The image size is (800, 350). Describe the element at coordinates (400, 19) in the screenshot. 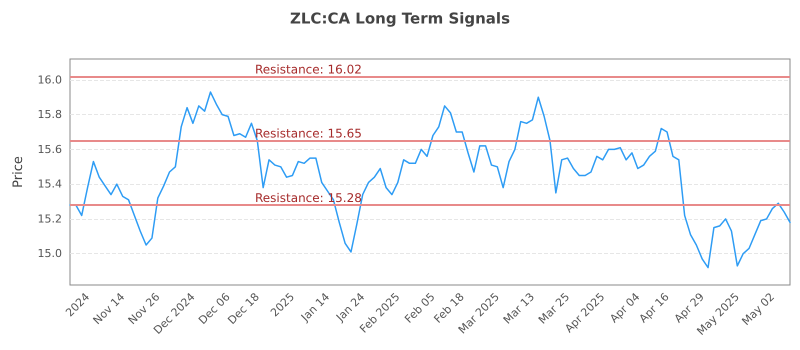

I see `chart-title: ZLC:CA Long Term Signals` at that location.